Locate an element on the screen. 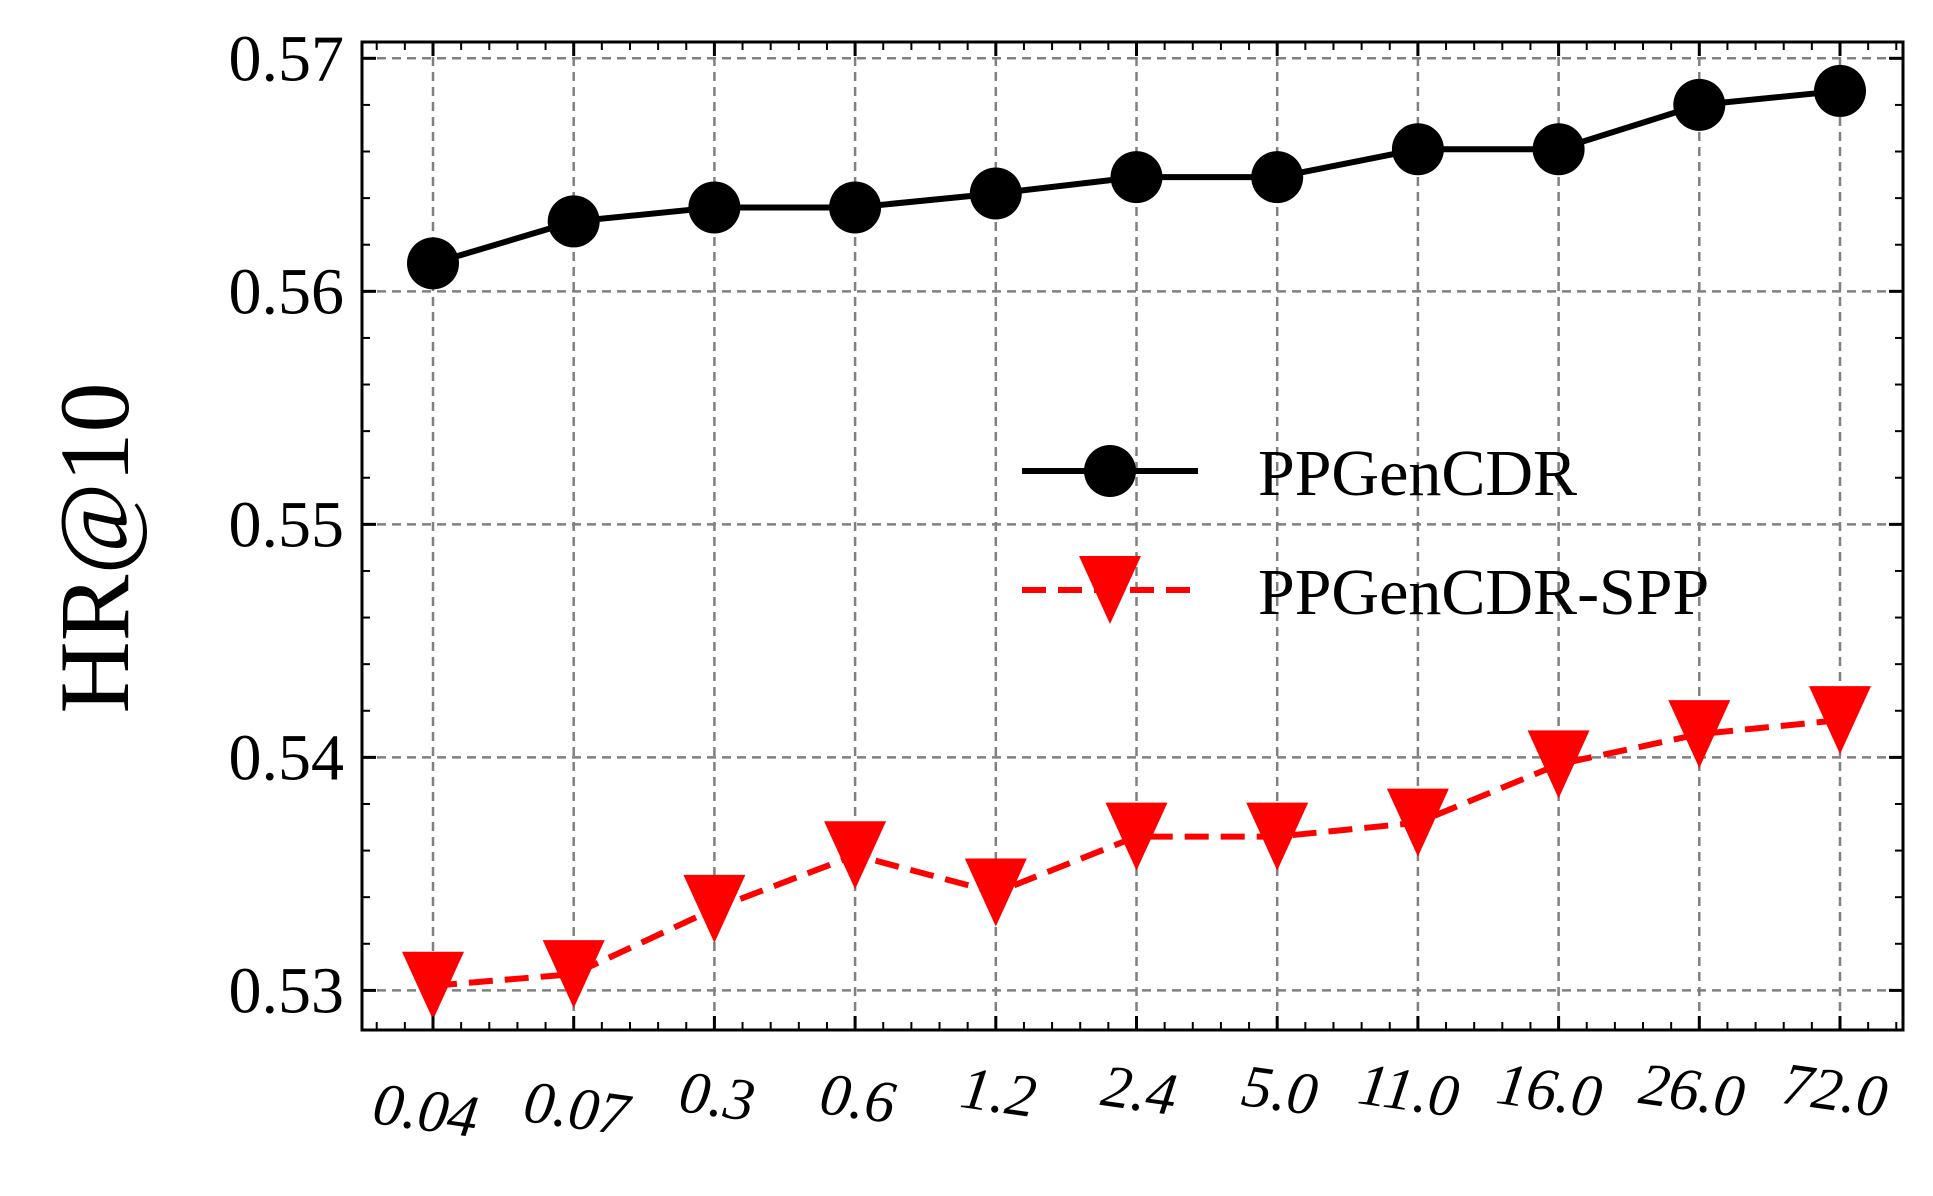 Image resolution: width=1933 pixels, height=1196 pixels. legend-marker-triangle is located at coordinates (1110, 590).